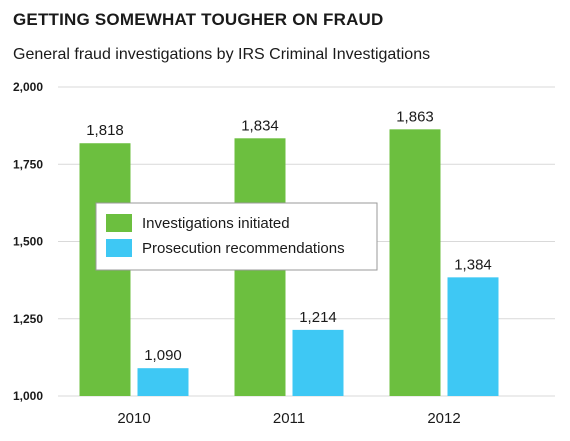 Image resolution: width=570 pixels, height=441 pixels. I want to click on chart-title: GETTING SOMEWHAT TOUGHER ON FRAUD, so click(198, 19).